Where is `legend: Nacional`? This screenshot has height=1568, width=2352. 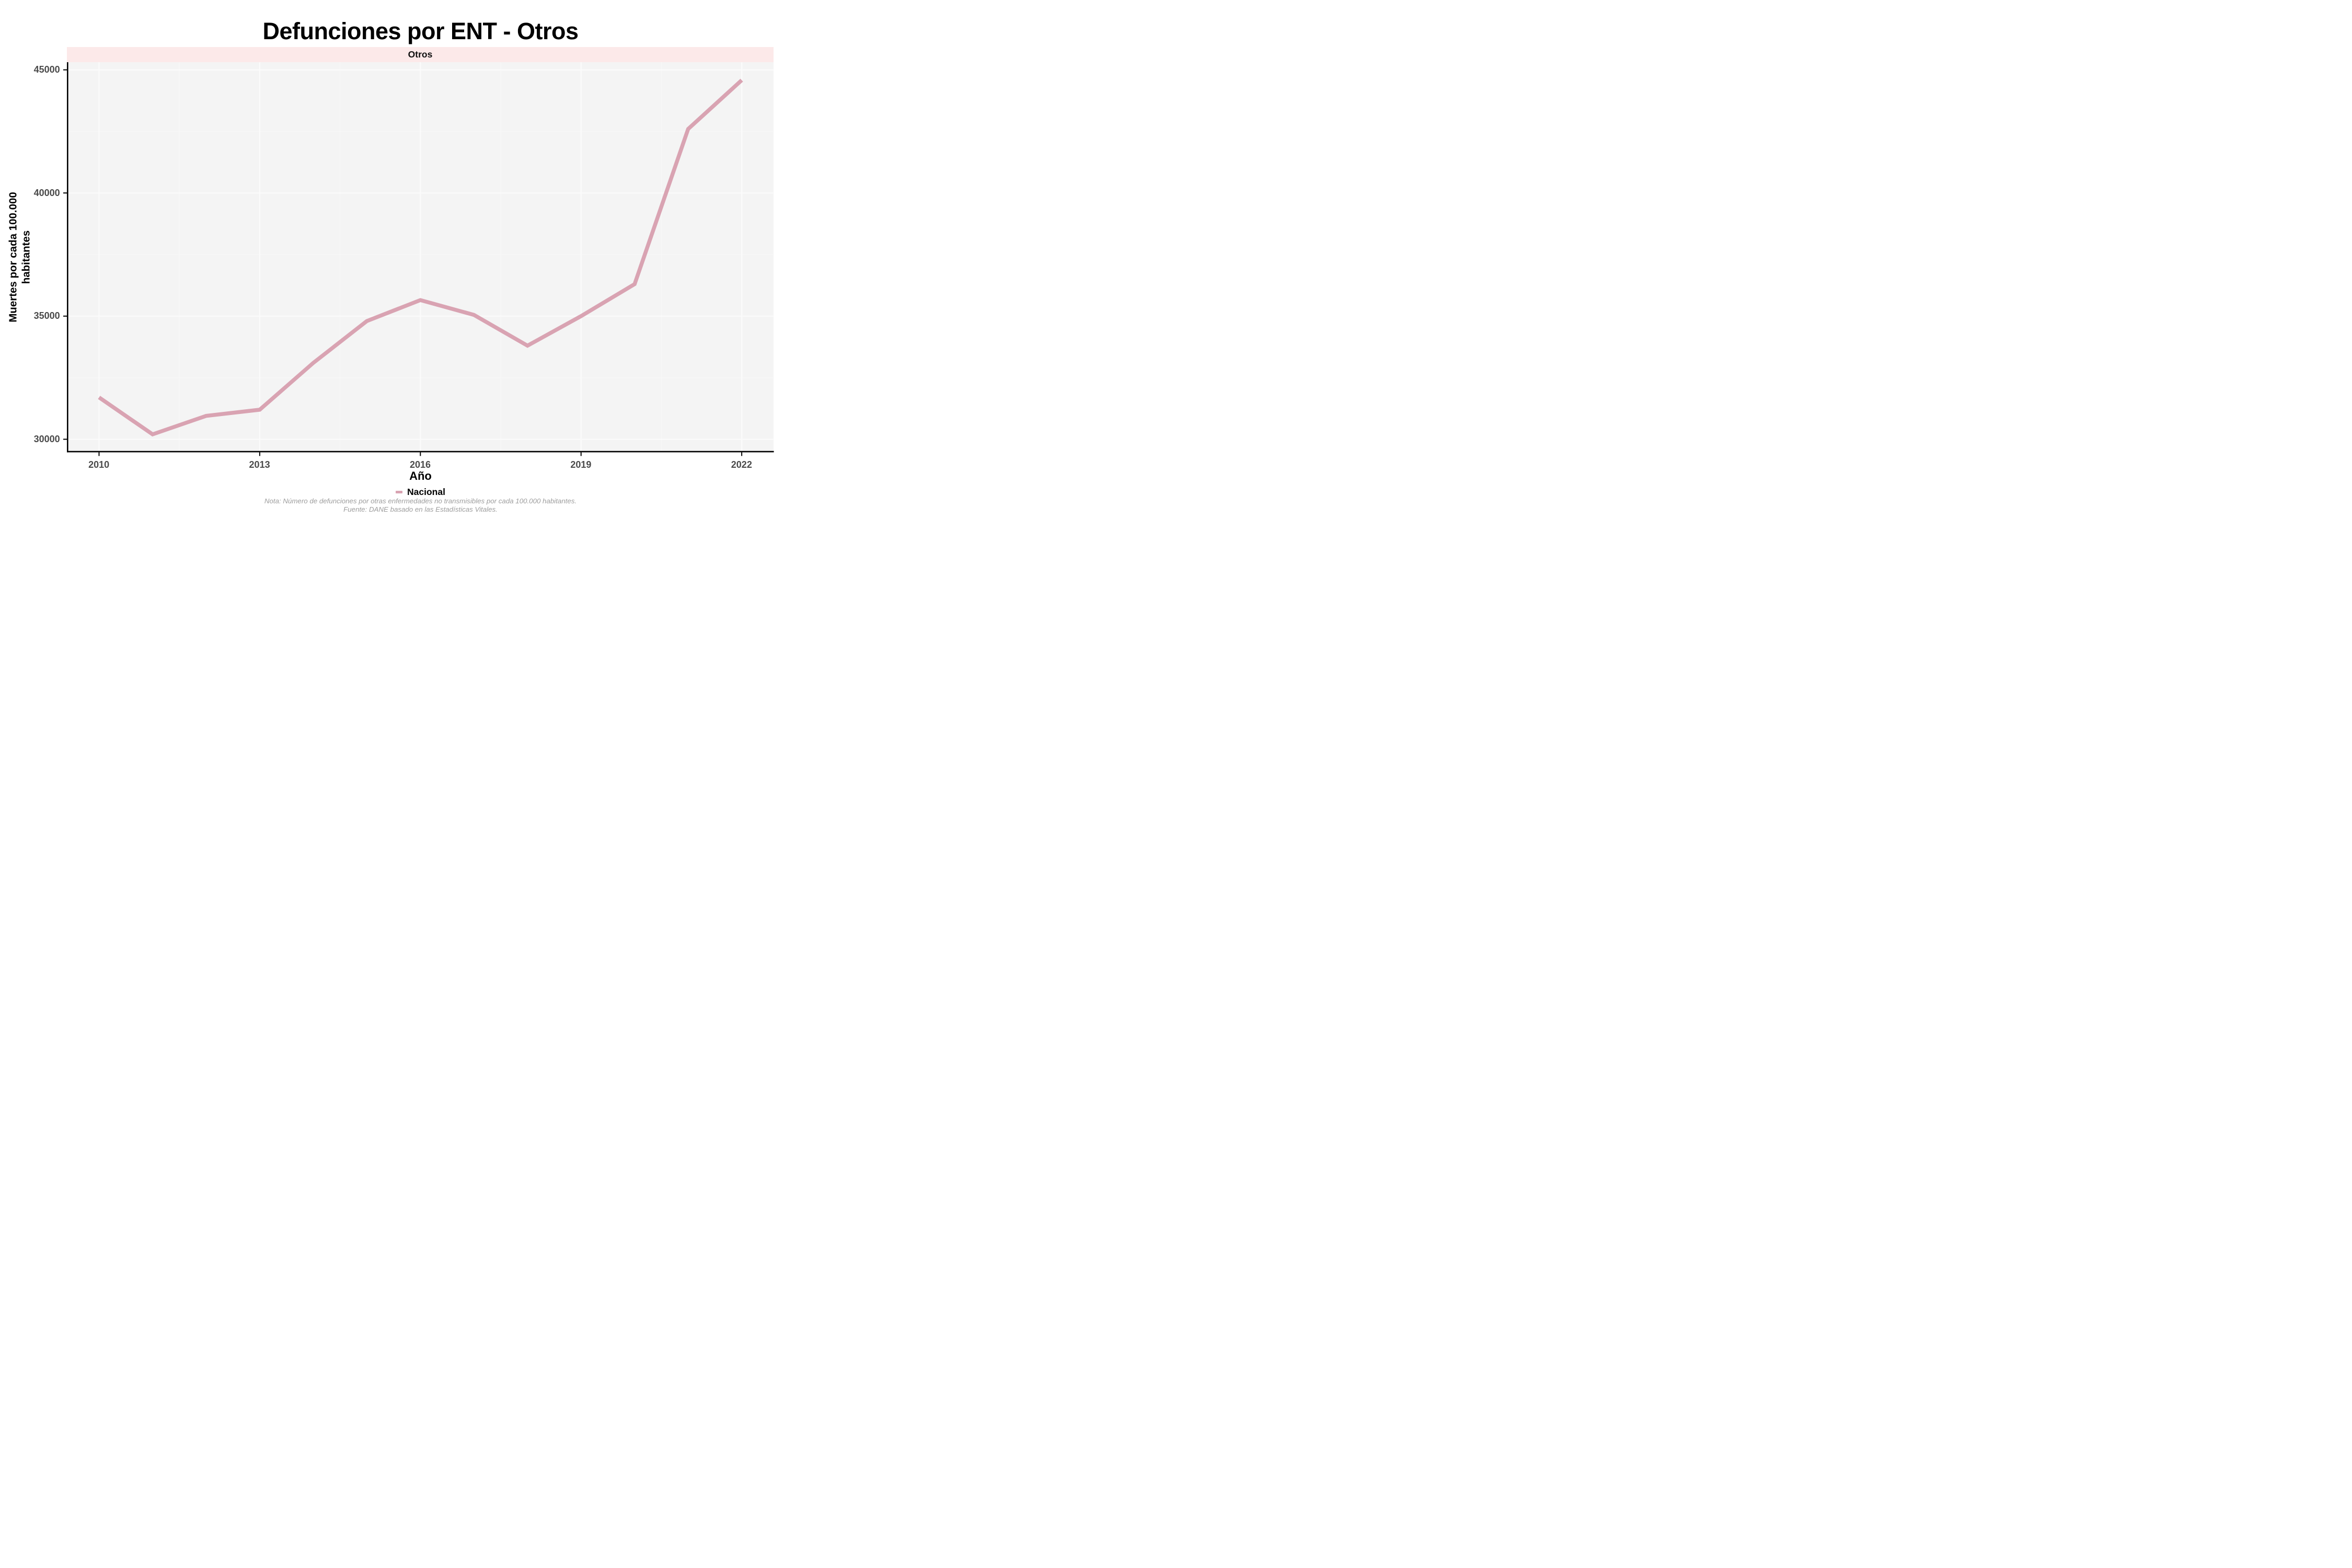 legend: Nacional is located at coordinates (420, 492).